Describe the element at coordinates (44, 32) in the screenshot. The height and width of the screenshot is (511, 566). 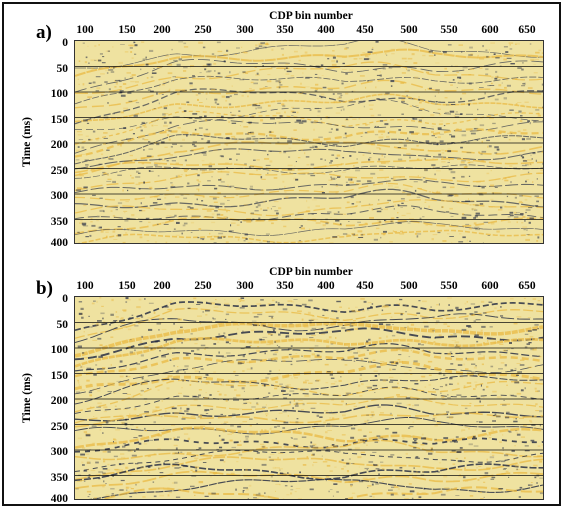
I see `panel-label: a)` at that location.